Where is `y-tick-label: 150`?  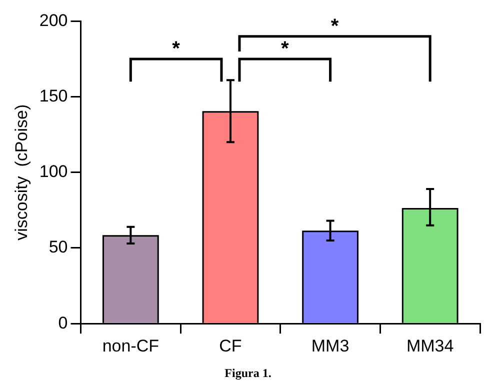 y-tick-label: 150 is located at coordinates (53, 96).